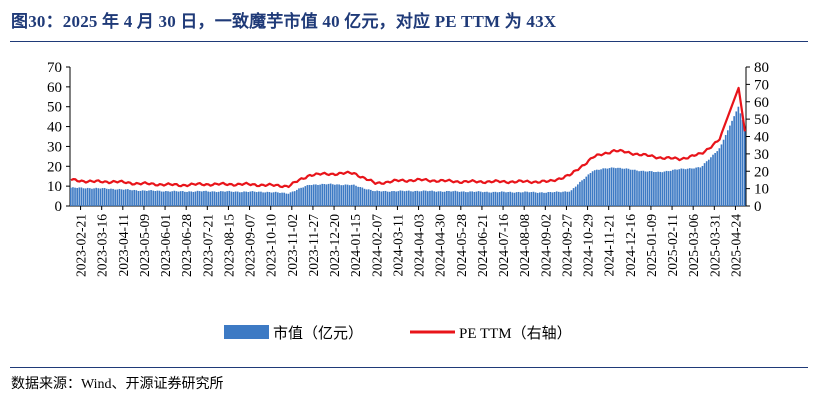  Describe the element at coordinates (761, 68) in the screenshot. I see `y-right-tick-label: 80` at that location.